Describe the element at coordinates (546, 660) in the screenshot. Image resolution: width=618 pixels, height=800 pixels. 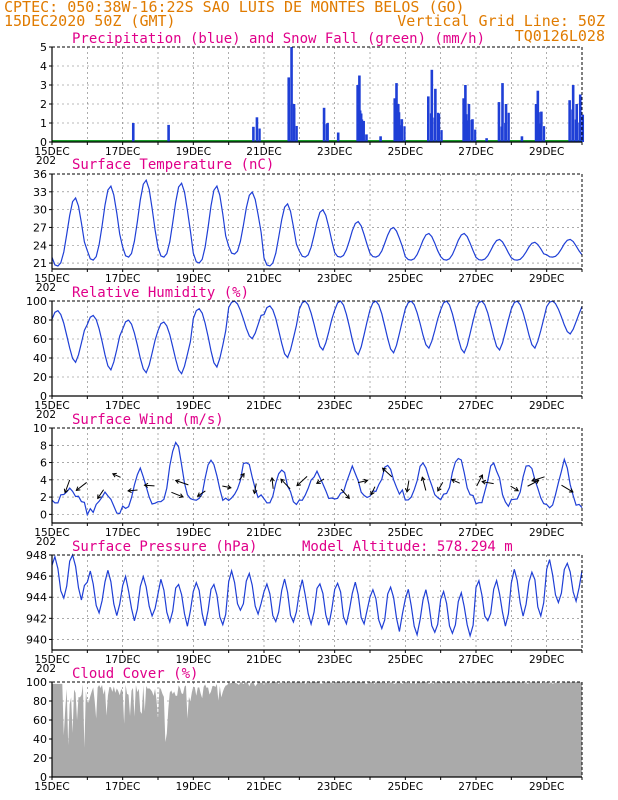
I see `pressure-xtick-label: 29DEC` at that location.